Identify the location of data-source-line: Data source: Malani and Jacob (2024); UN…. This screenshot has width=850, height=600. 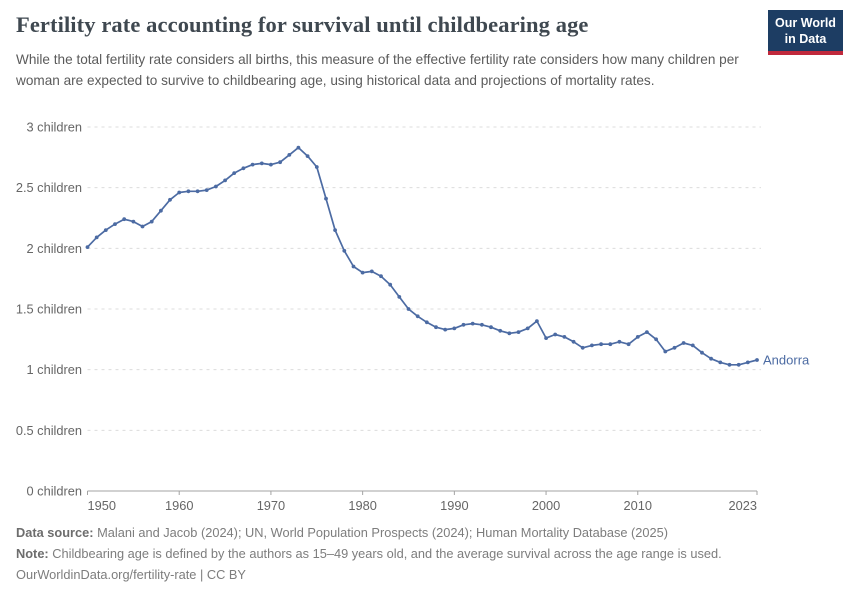
(426, 532).